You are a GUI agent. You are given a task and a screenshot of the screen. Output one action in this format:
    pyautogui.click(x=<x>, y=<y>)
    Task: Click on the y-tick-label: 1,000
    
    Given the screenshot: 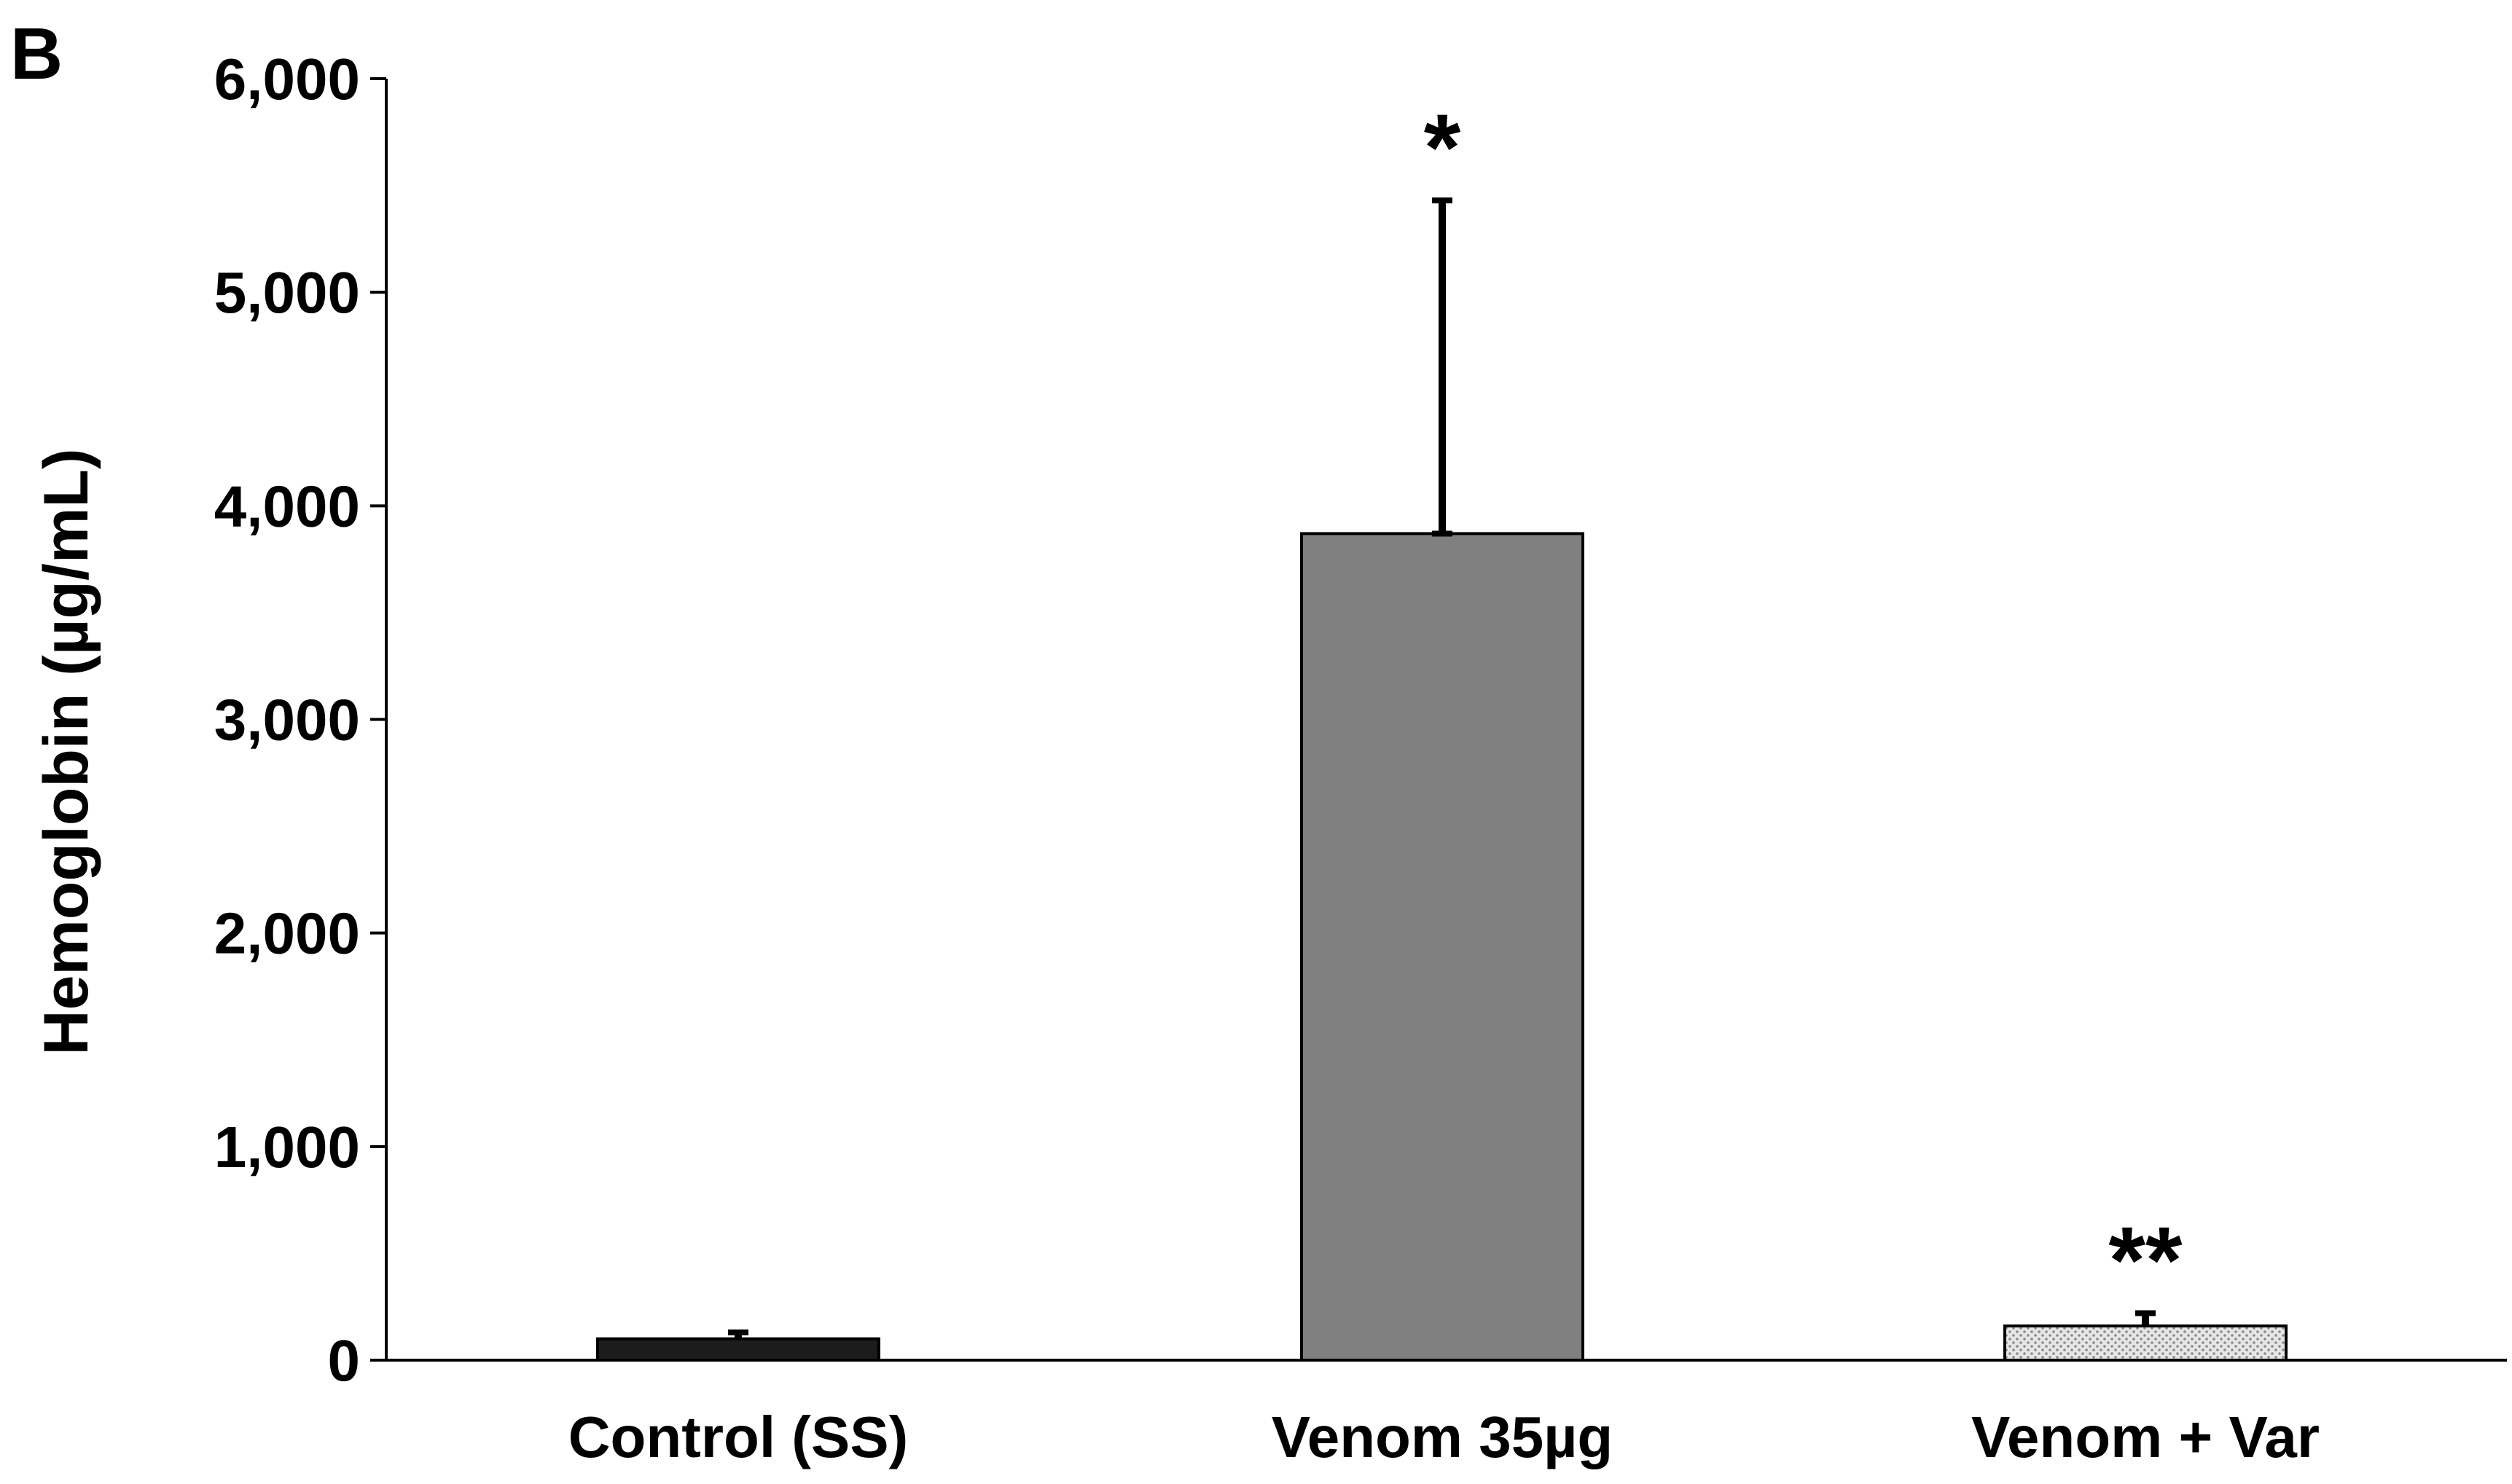 What is the action you would take?
    pyautogui.click(x=287, y=1147)
    